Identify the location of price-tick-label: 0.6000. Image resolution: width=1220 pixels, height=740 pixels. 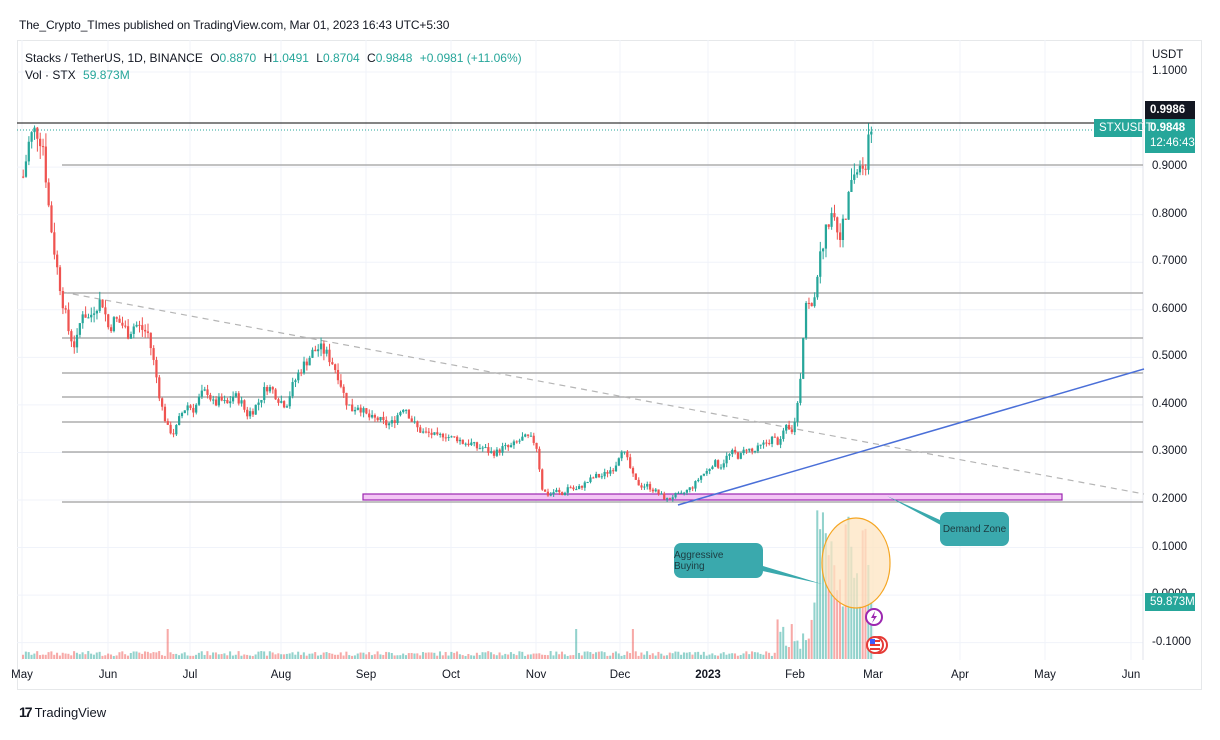
(1170, 308).